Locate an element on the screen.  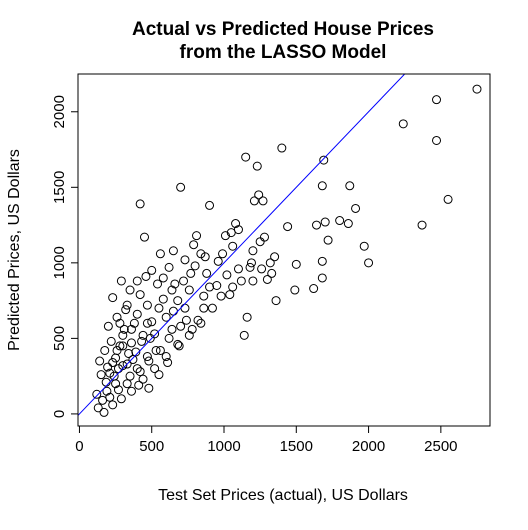
y-tick-label: 1000 is located at coordinates (59, 262).